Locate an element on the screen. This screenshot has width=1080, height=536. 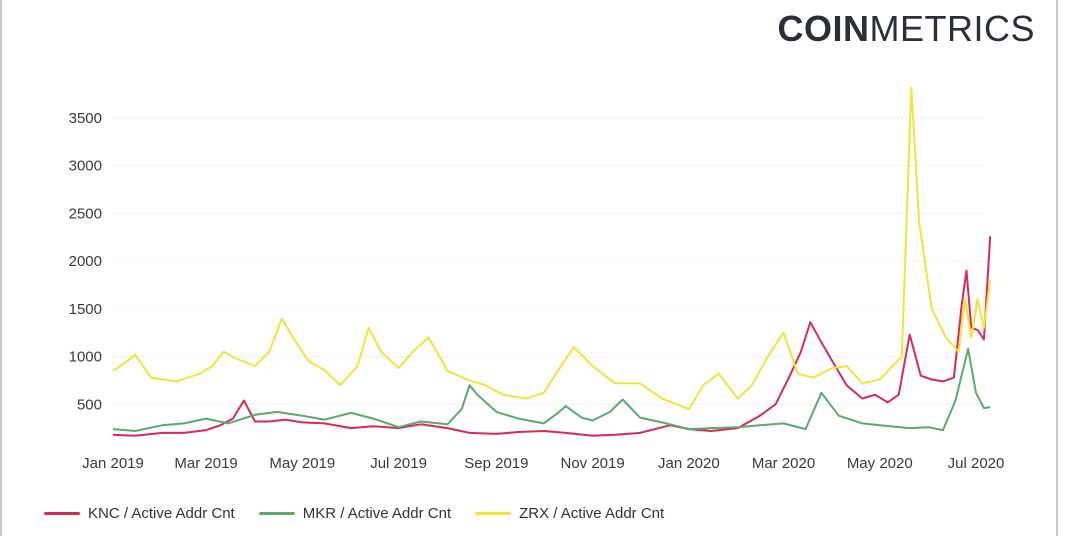
x-tick-label: Jan 2020 is located at coordinates (689, 463).